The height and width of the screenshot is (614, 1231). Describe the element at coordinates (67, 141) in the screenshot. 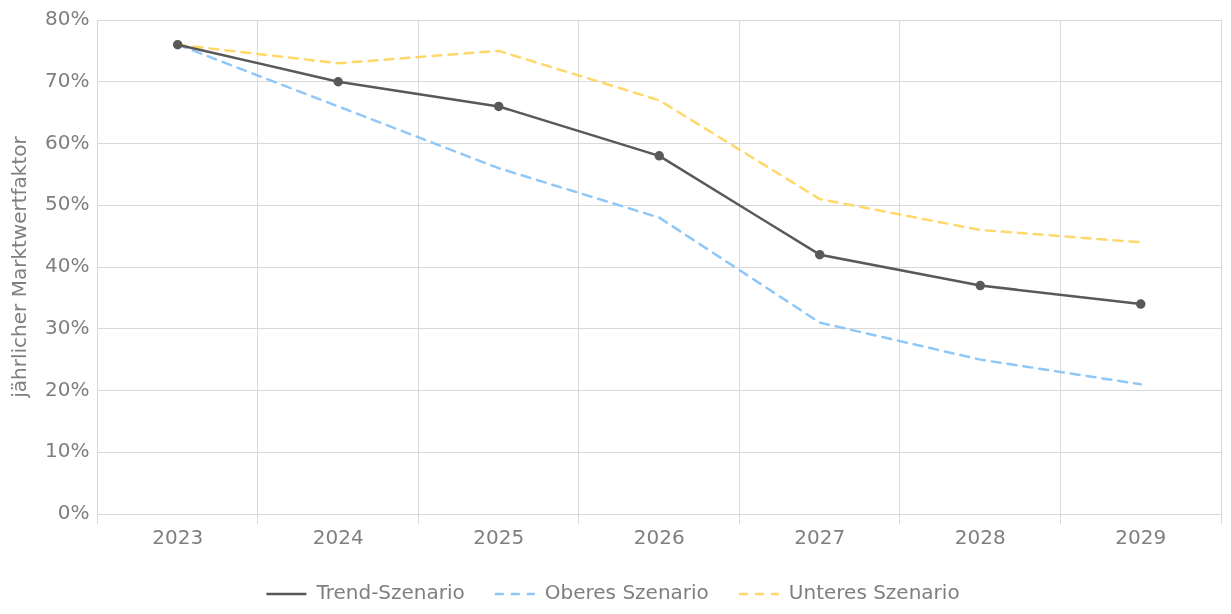

I see `y-tick-label: 60%` at that location.